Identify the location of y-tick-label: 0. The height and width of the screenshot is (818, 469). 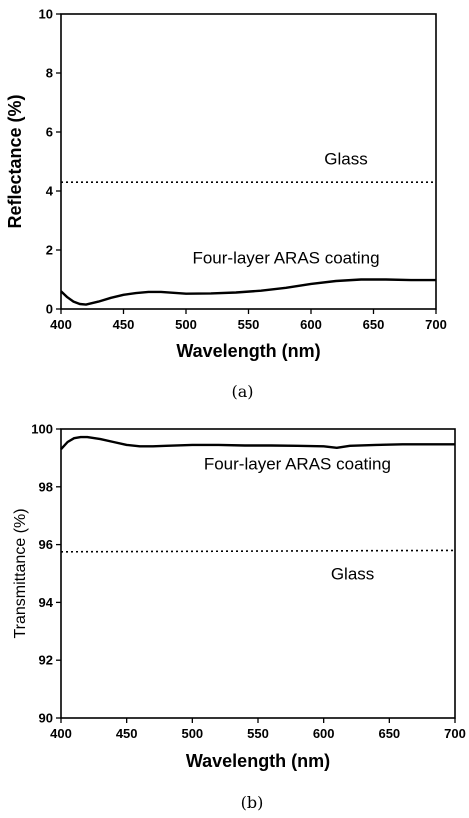
(49, 309).